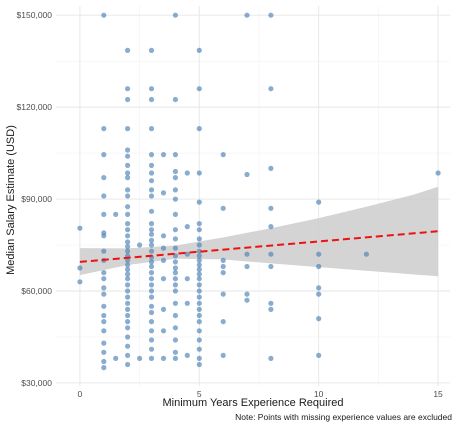 This screenshot has height=436, width=457. What do you see at coordinates (35, 15) in the screenshot?
I see `y-tick-label: $150,000` at bounding box center [35, 15].